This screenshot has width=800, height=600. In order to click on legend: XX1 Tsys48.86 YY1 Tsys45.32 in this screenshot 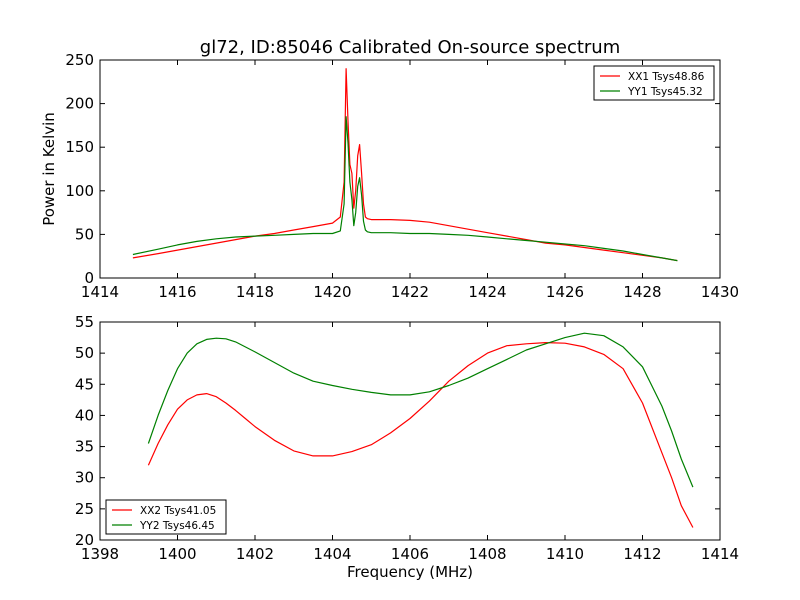, I will do `click(654, 83)`.